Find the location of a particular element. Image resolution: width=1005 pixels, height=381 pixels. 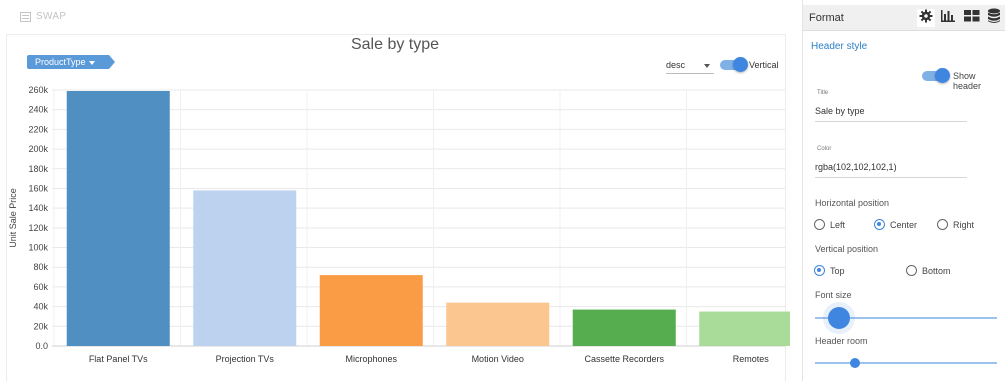

grid-icon is located at coordinates (972, 18).